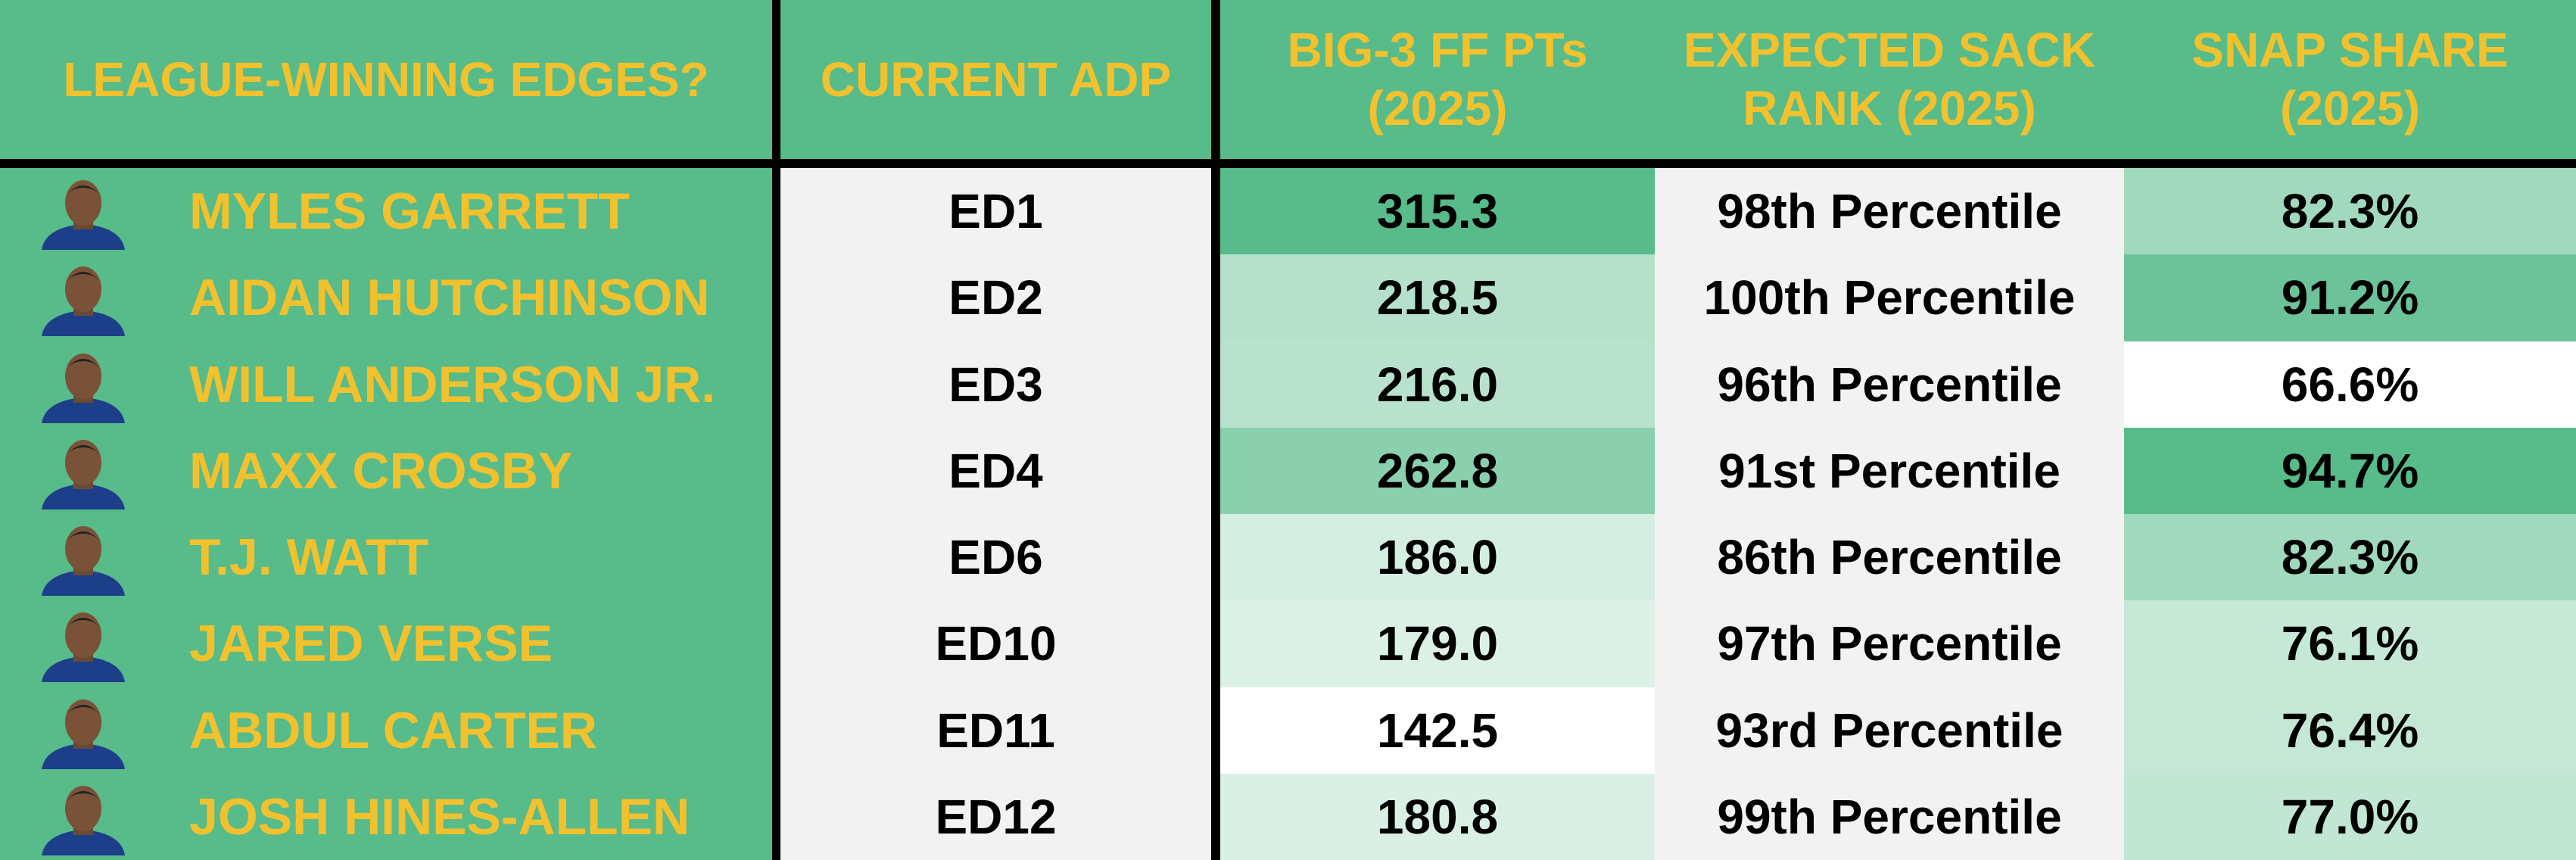 The image size is (2576, 860). Describe the element at coordinates (386, 557) in the screenshot. I see `player-name: T.J. WATT` at that location.